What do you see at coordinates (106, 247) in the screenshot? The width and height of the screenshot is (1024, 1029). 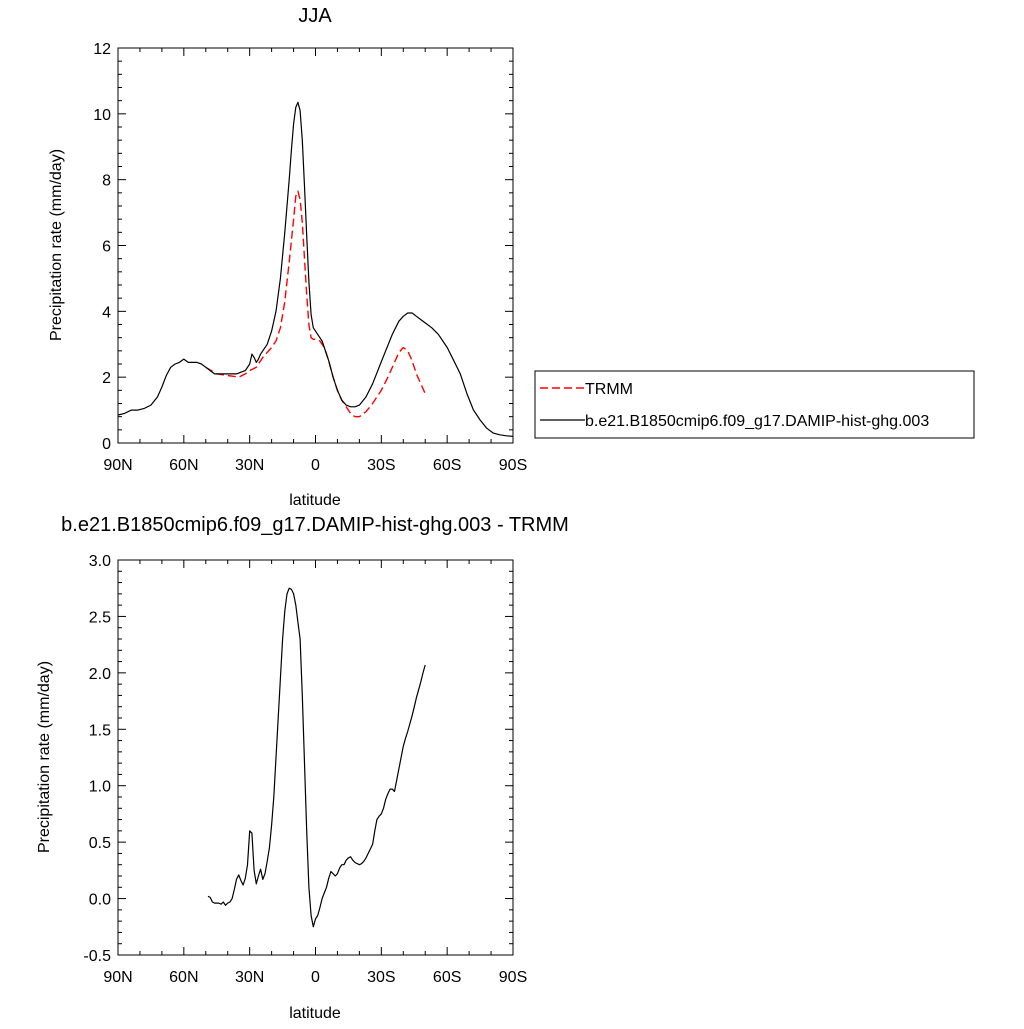 I see `y-tick-label: 6` at bounding box center [106, 247].